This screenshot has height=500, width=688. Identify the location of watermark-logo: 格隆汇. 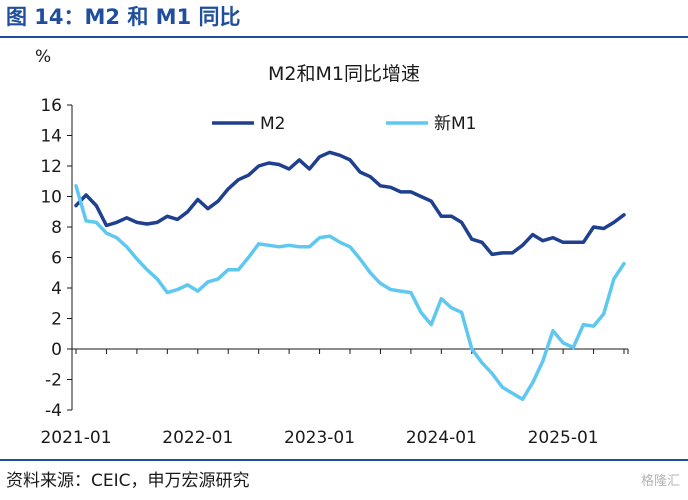
(660, 479).